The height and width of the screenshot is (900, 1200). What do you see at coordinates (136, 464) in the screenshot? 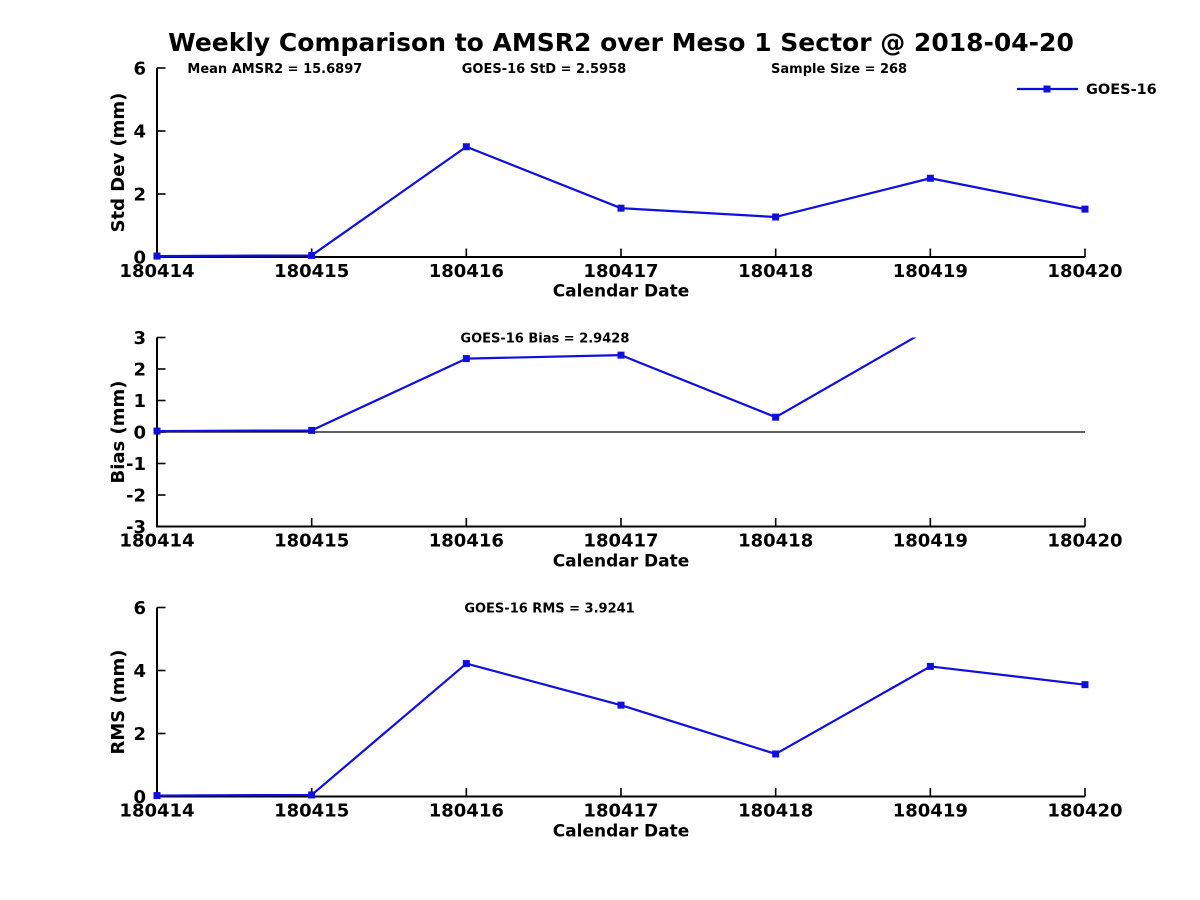
I see `y-tick-label: -1` at bounding box center [136, 464].